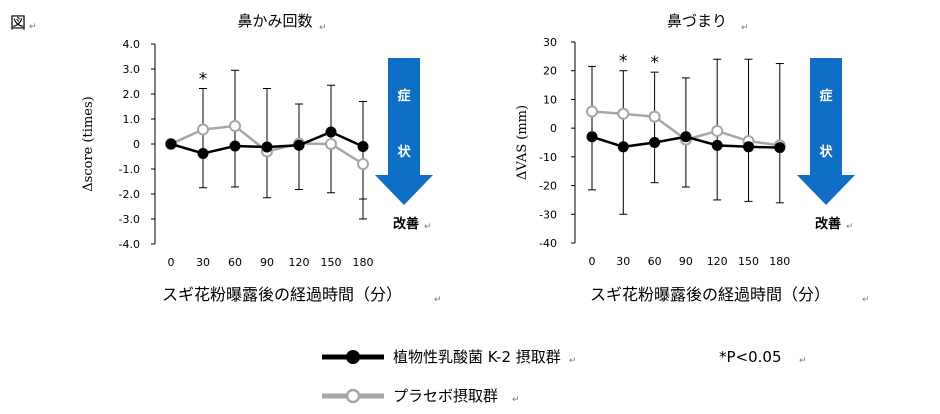 This screenshot has height=414, width=940. Describe the element at coordinates (129, 169) in the screenshot. I see `y-tick-label: -1.0` at that location.